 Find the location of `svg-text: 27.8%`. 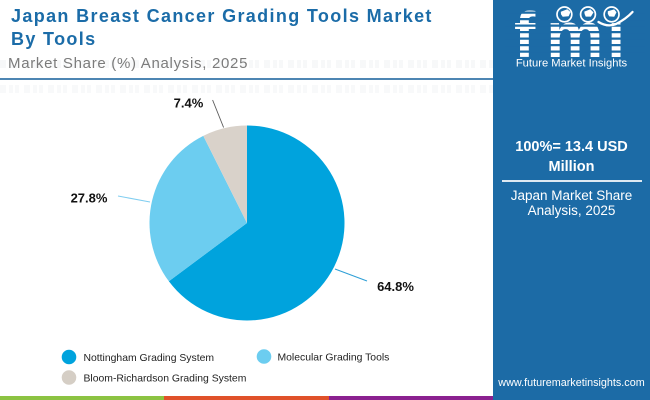

svg-text: 27.8% is located at coordinates (89, 198).